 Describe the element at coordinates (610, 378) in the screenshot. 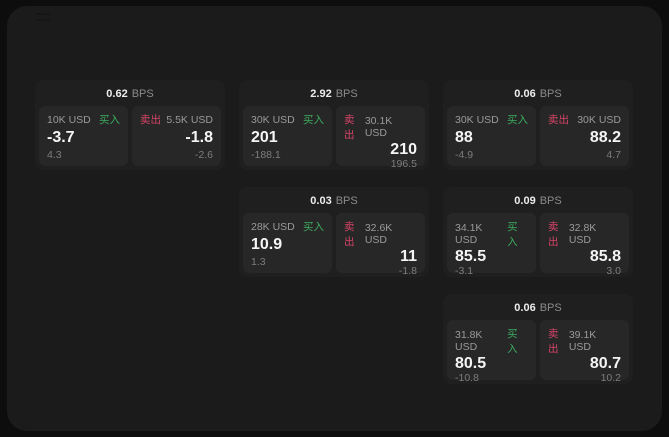

I see `sell-change: 10.2` at that location.